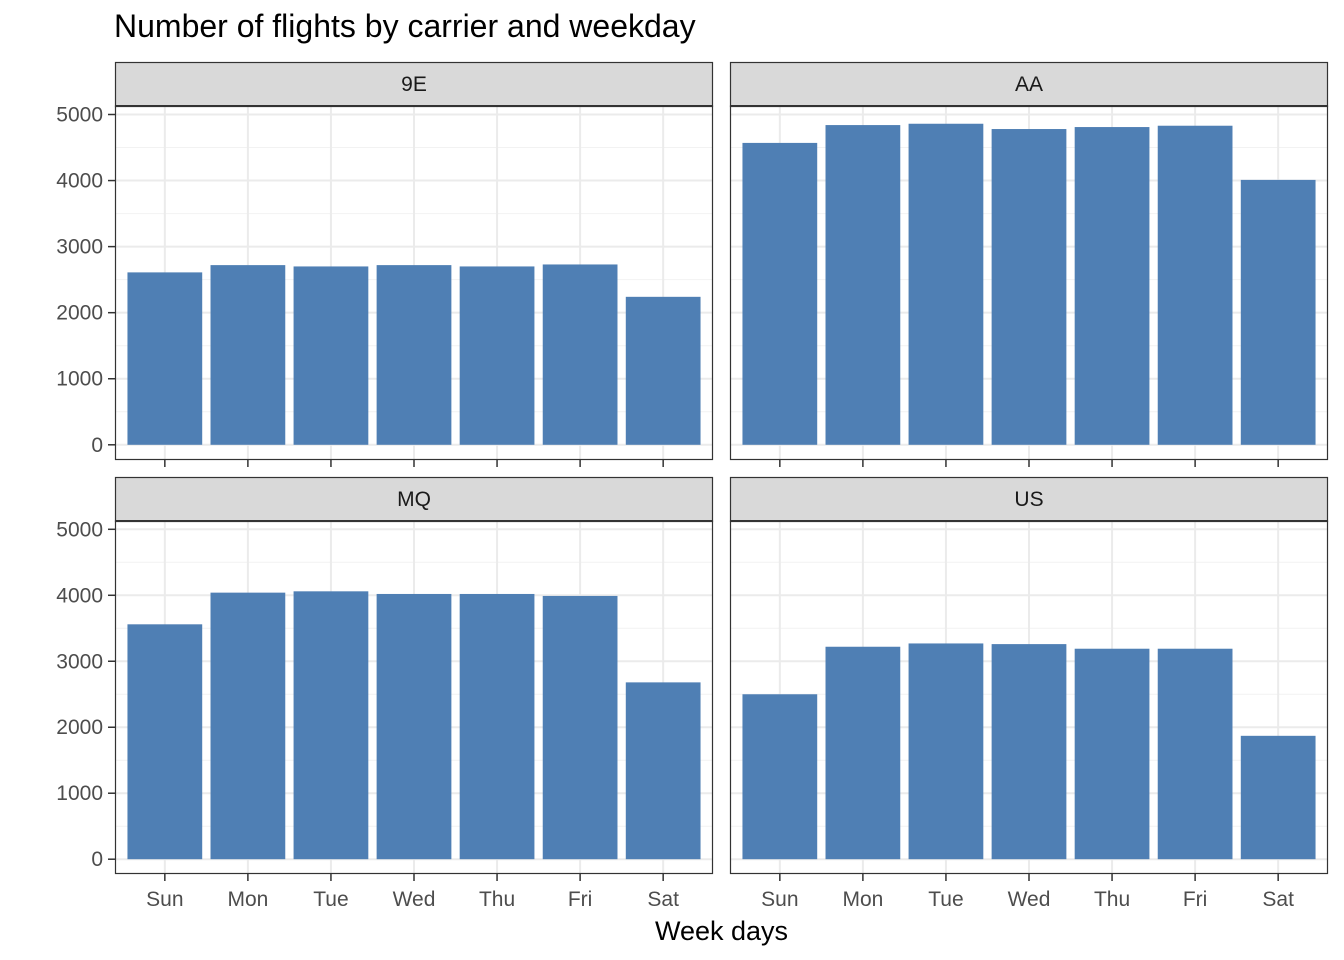  Describe the element at coordinates (165, 742) in the screenshot. I see `bar-MQ-Sun` at that location.